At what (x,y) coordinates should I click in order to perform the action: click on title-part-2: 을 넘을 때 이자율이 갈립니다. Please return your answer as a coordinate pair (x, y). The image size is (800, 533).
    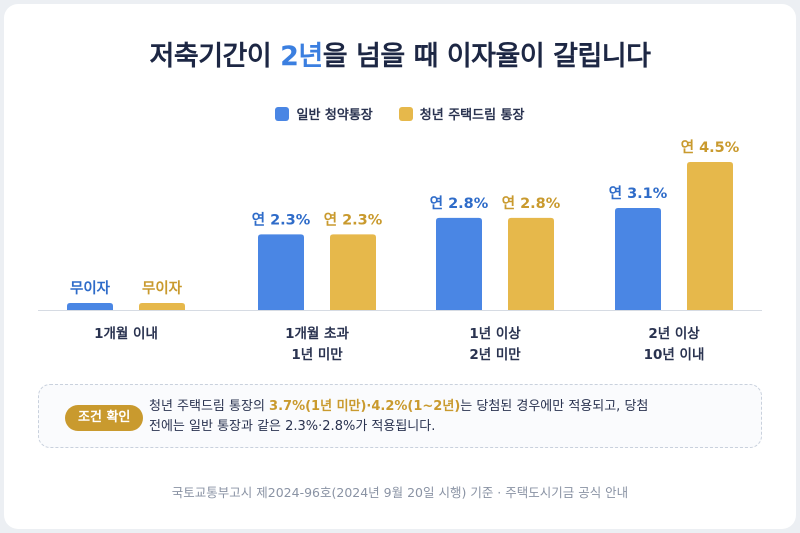
    Looking at the image, I should click on (486, 56).